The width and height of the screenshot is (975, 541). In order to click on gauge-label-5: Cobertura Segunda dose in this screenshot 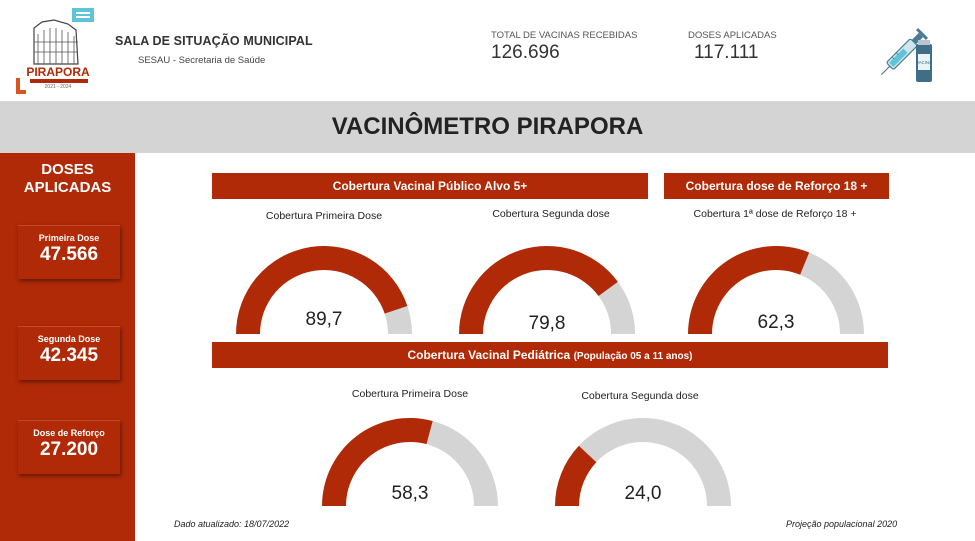, I will do `click(640, 396)`.